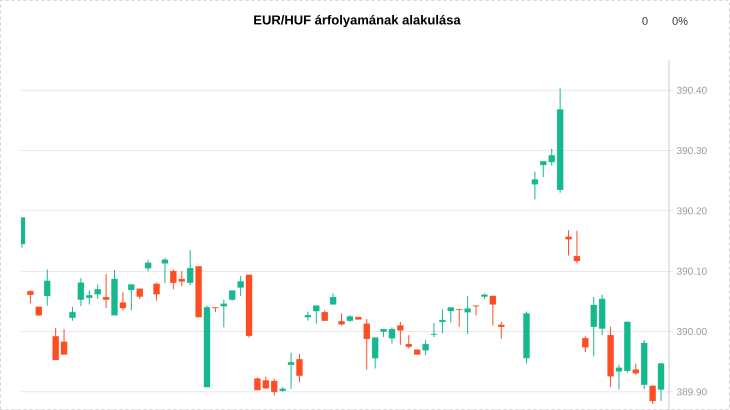 This screenshot has height=410, width=730. I want to click on text: 0%, so click(680, 21).